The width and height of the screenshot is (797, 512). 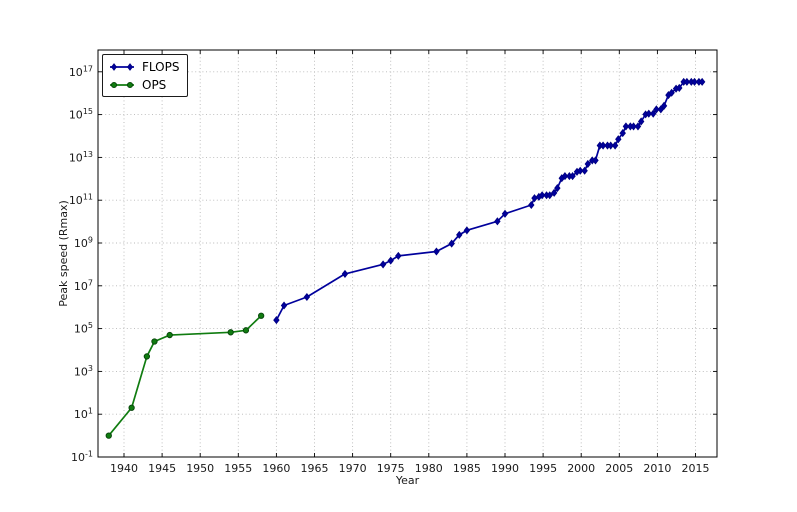 What do you see at coordinates (81, 157) in the screenshot?
I see `svg-text: 10¹³` at bounding box center [81, 157].